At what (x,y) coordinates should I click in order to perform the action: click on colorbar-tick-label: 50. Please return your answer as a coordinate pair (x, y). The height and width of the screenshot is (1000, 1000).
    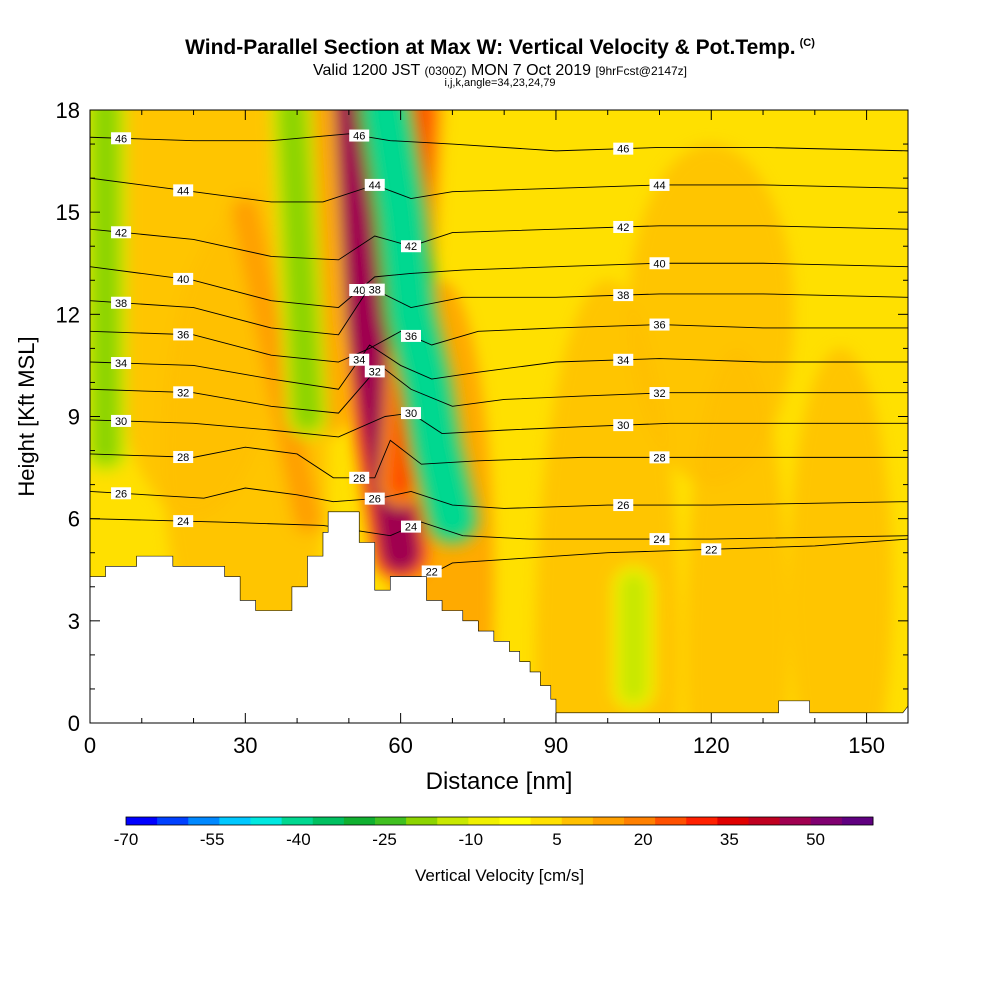
    Looking at the image, I should click on (815, 839).